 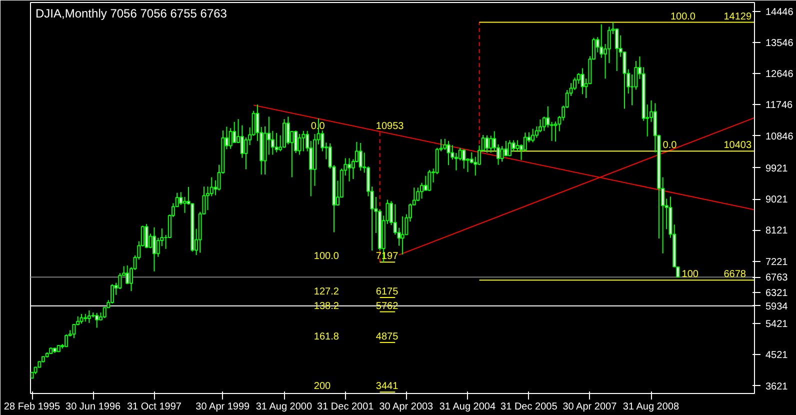 What do you see at coordinates (777, 324) in the screenshot?
I see `y-tick-label: 5421` at bounding box center [777, 324].